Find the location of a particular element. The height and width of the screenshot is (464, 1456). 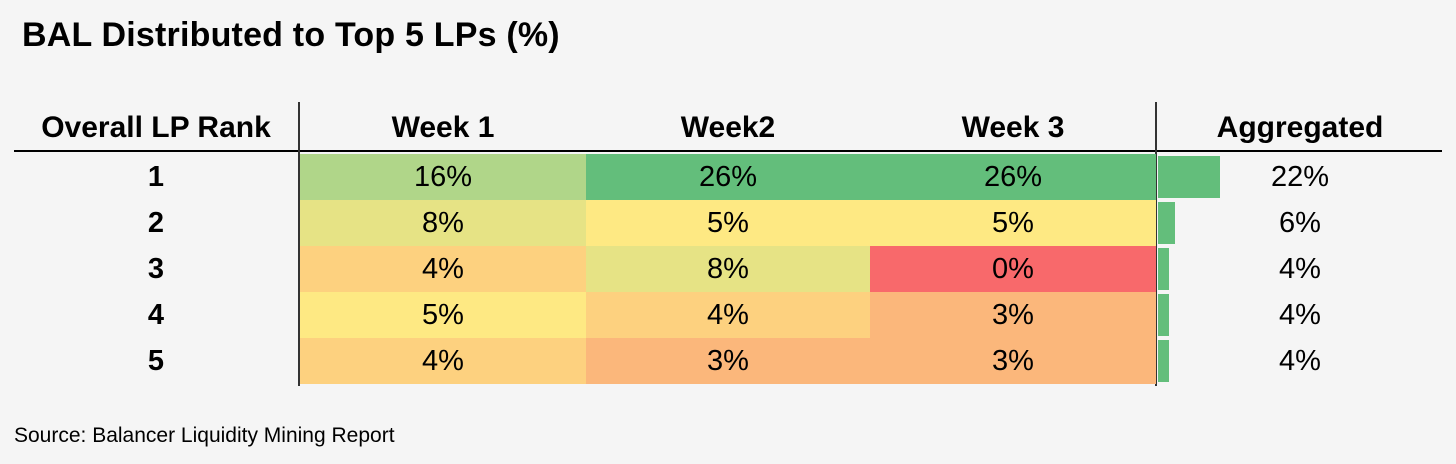

week2-cell: 4% is located at coordinates (728, 315).